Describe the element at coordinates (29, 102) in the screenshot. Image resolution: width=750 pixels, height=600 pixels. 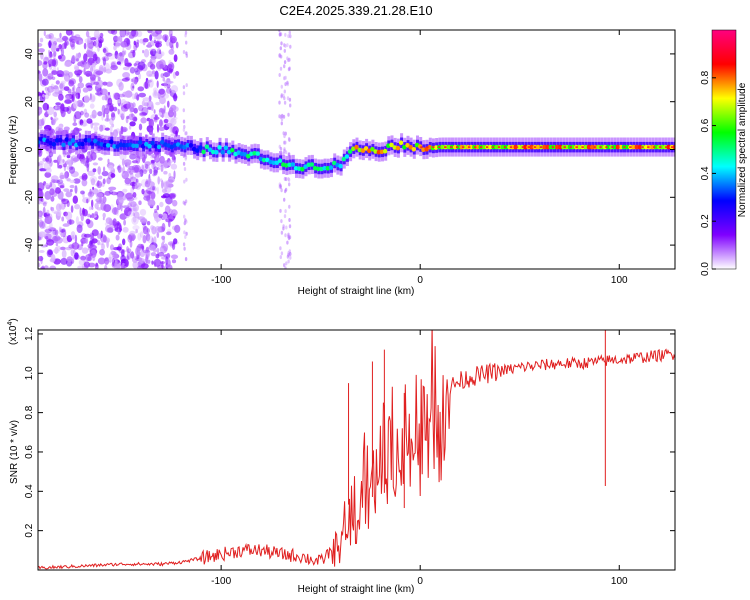
I see `y-tick-label: 20` at that location.